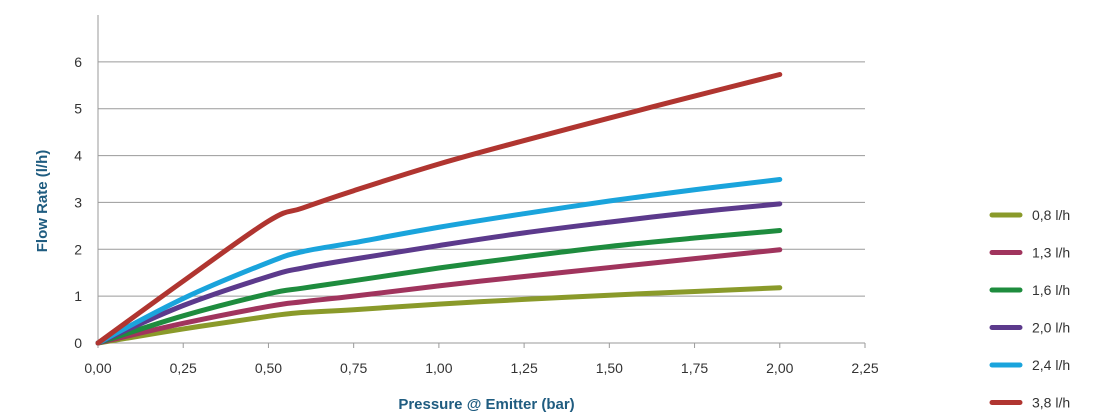 The width and height of the screenshot is (1116, 414). What do you see at coordinates (1051, 365) in the screenshot?
I see `legend-label: 2,4 l/h` at bounding box center [1051, 365].